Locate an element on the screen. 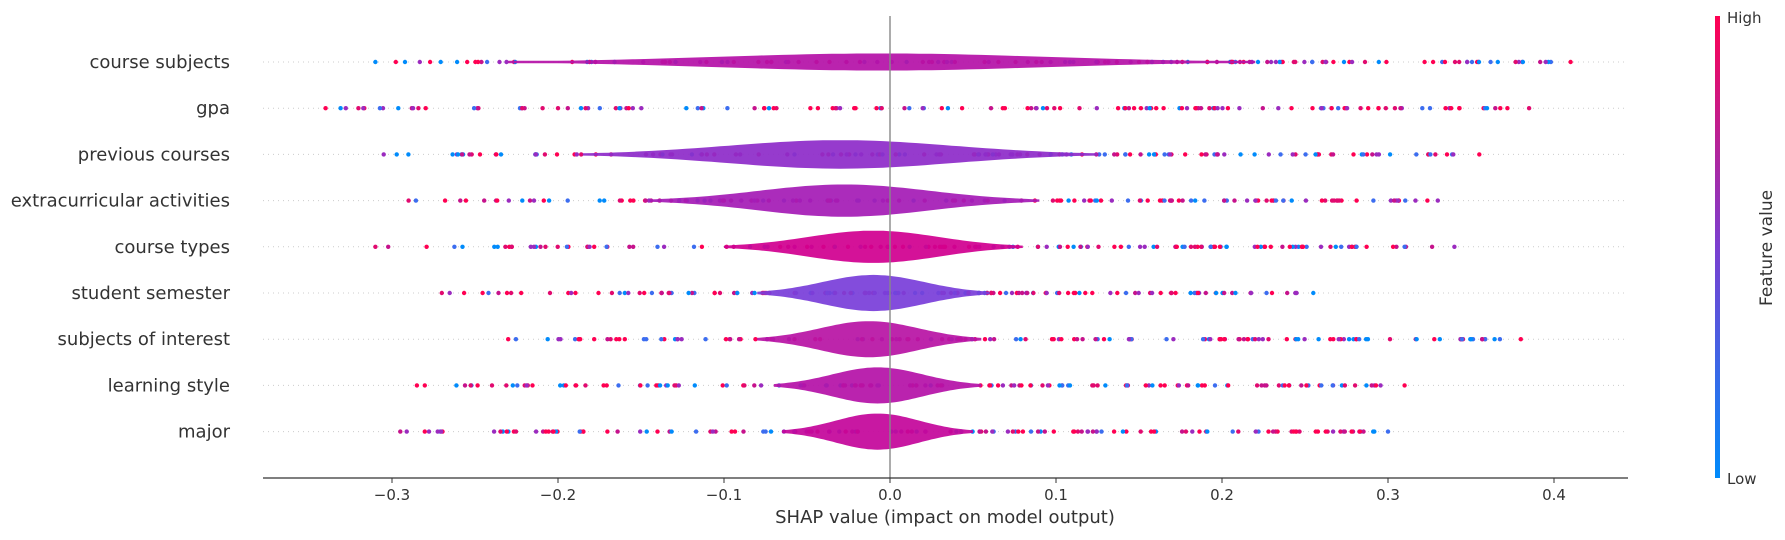 This screenshot has height=540, width=1785. feature-label: subjects of interest is located at coordinates (144, 339).